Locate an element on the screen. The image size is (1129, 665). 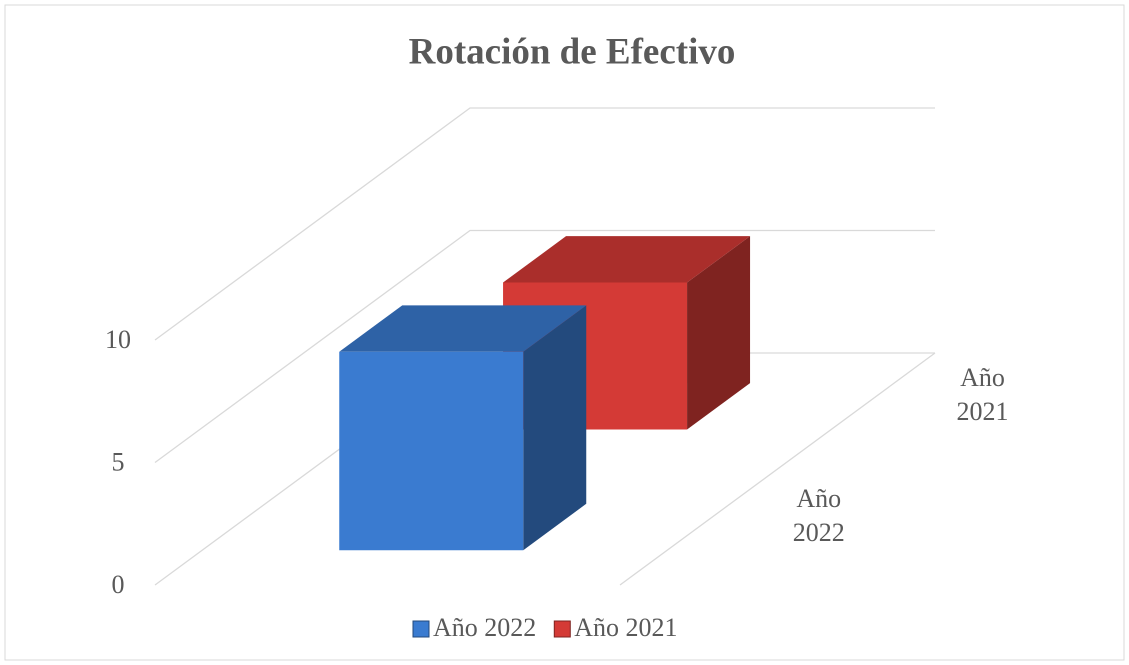
bar-front is located at coordinates (431, 451).